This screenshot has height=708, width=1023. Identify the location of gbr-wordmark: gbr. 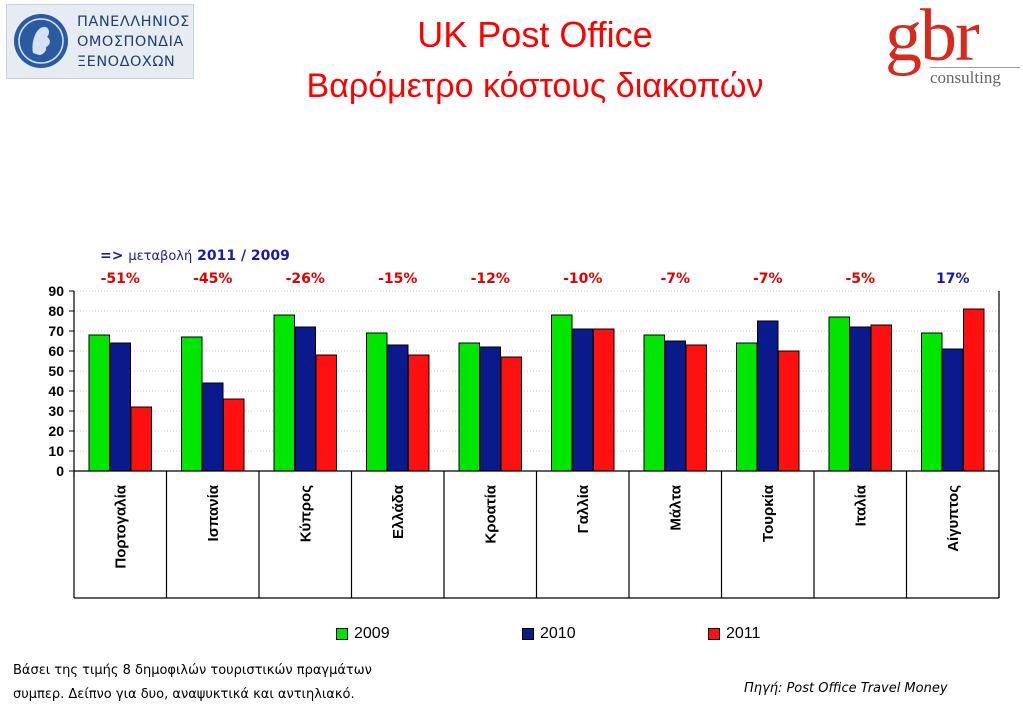
(932, 38).